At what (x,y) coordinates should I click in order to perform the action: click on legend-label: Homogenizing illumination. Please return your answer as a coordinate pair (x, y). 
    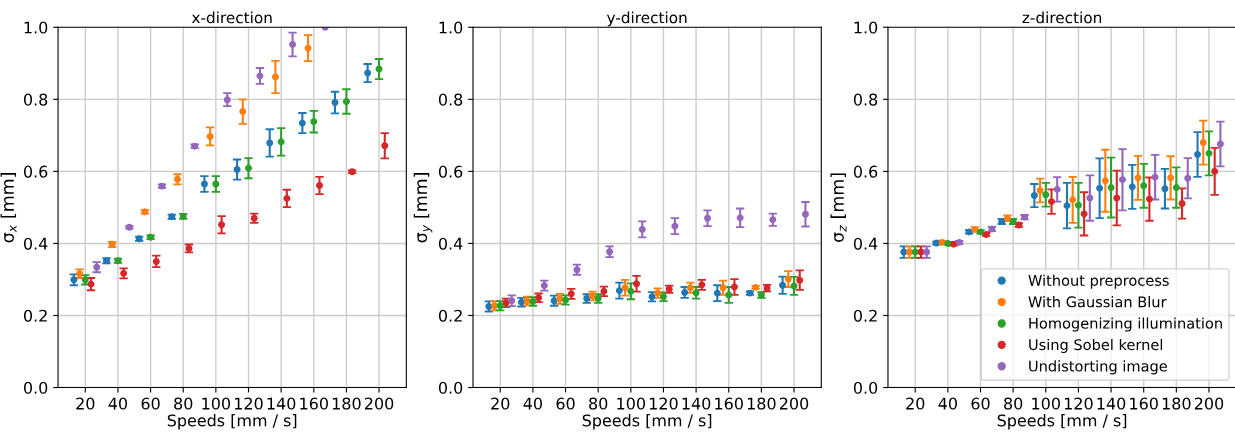
    Looking at the image, I should click on (1125, 324).